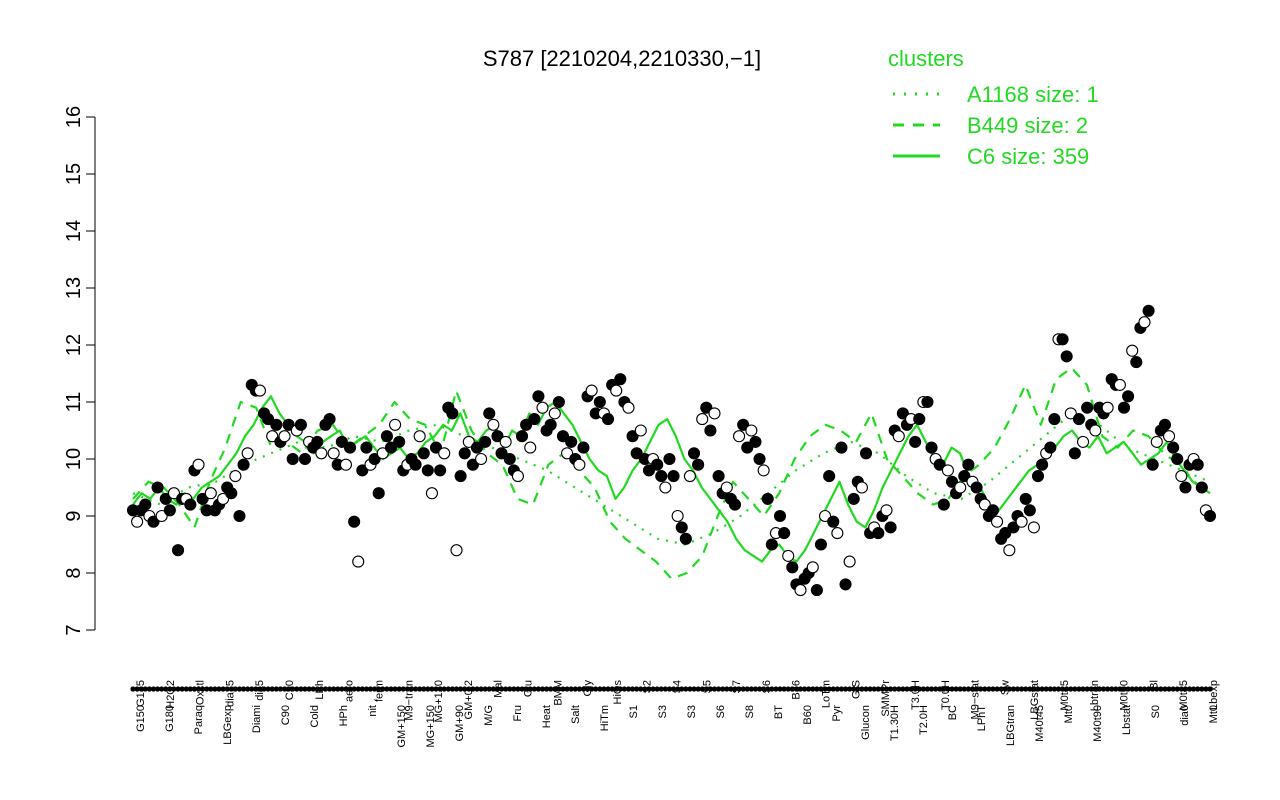 The width and height of the screenshot is (1280, 800). I want to click on x-tick-label: dia15, so click(230, 693).